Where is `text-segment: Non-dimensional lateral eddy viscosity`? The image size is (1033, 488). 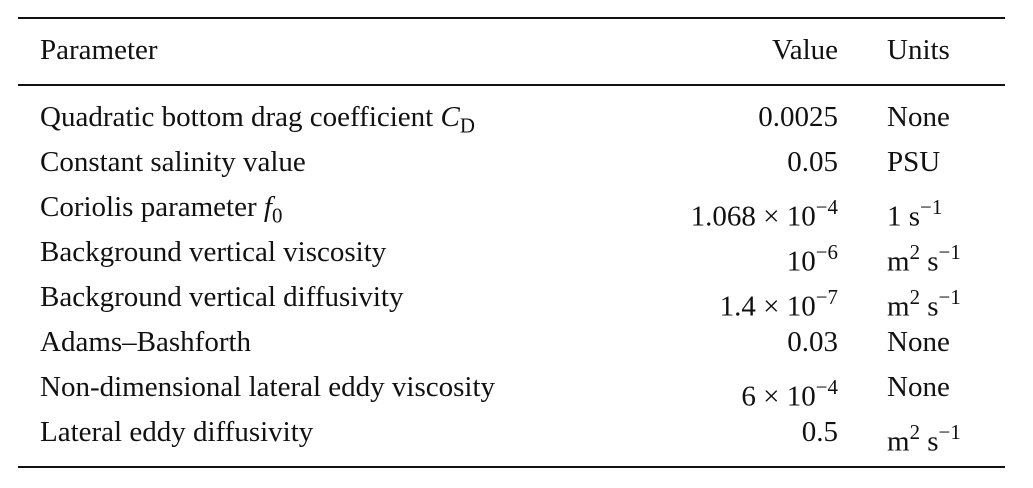 text-segment: Non-dimensional lateral eddy viscosity is located at coordinates (268, 387).